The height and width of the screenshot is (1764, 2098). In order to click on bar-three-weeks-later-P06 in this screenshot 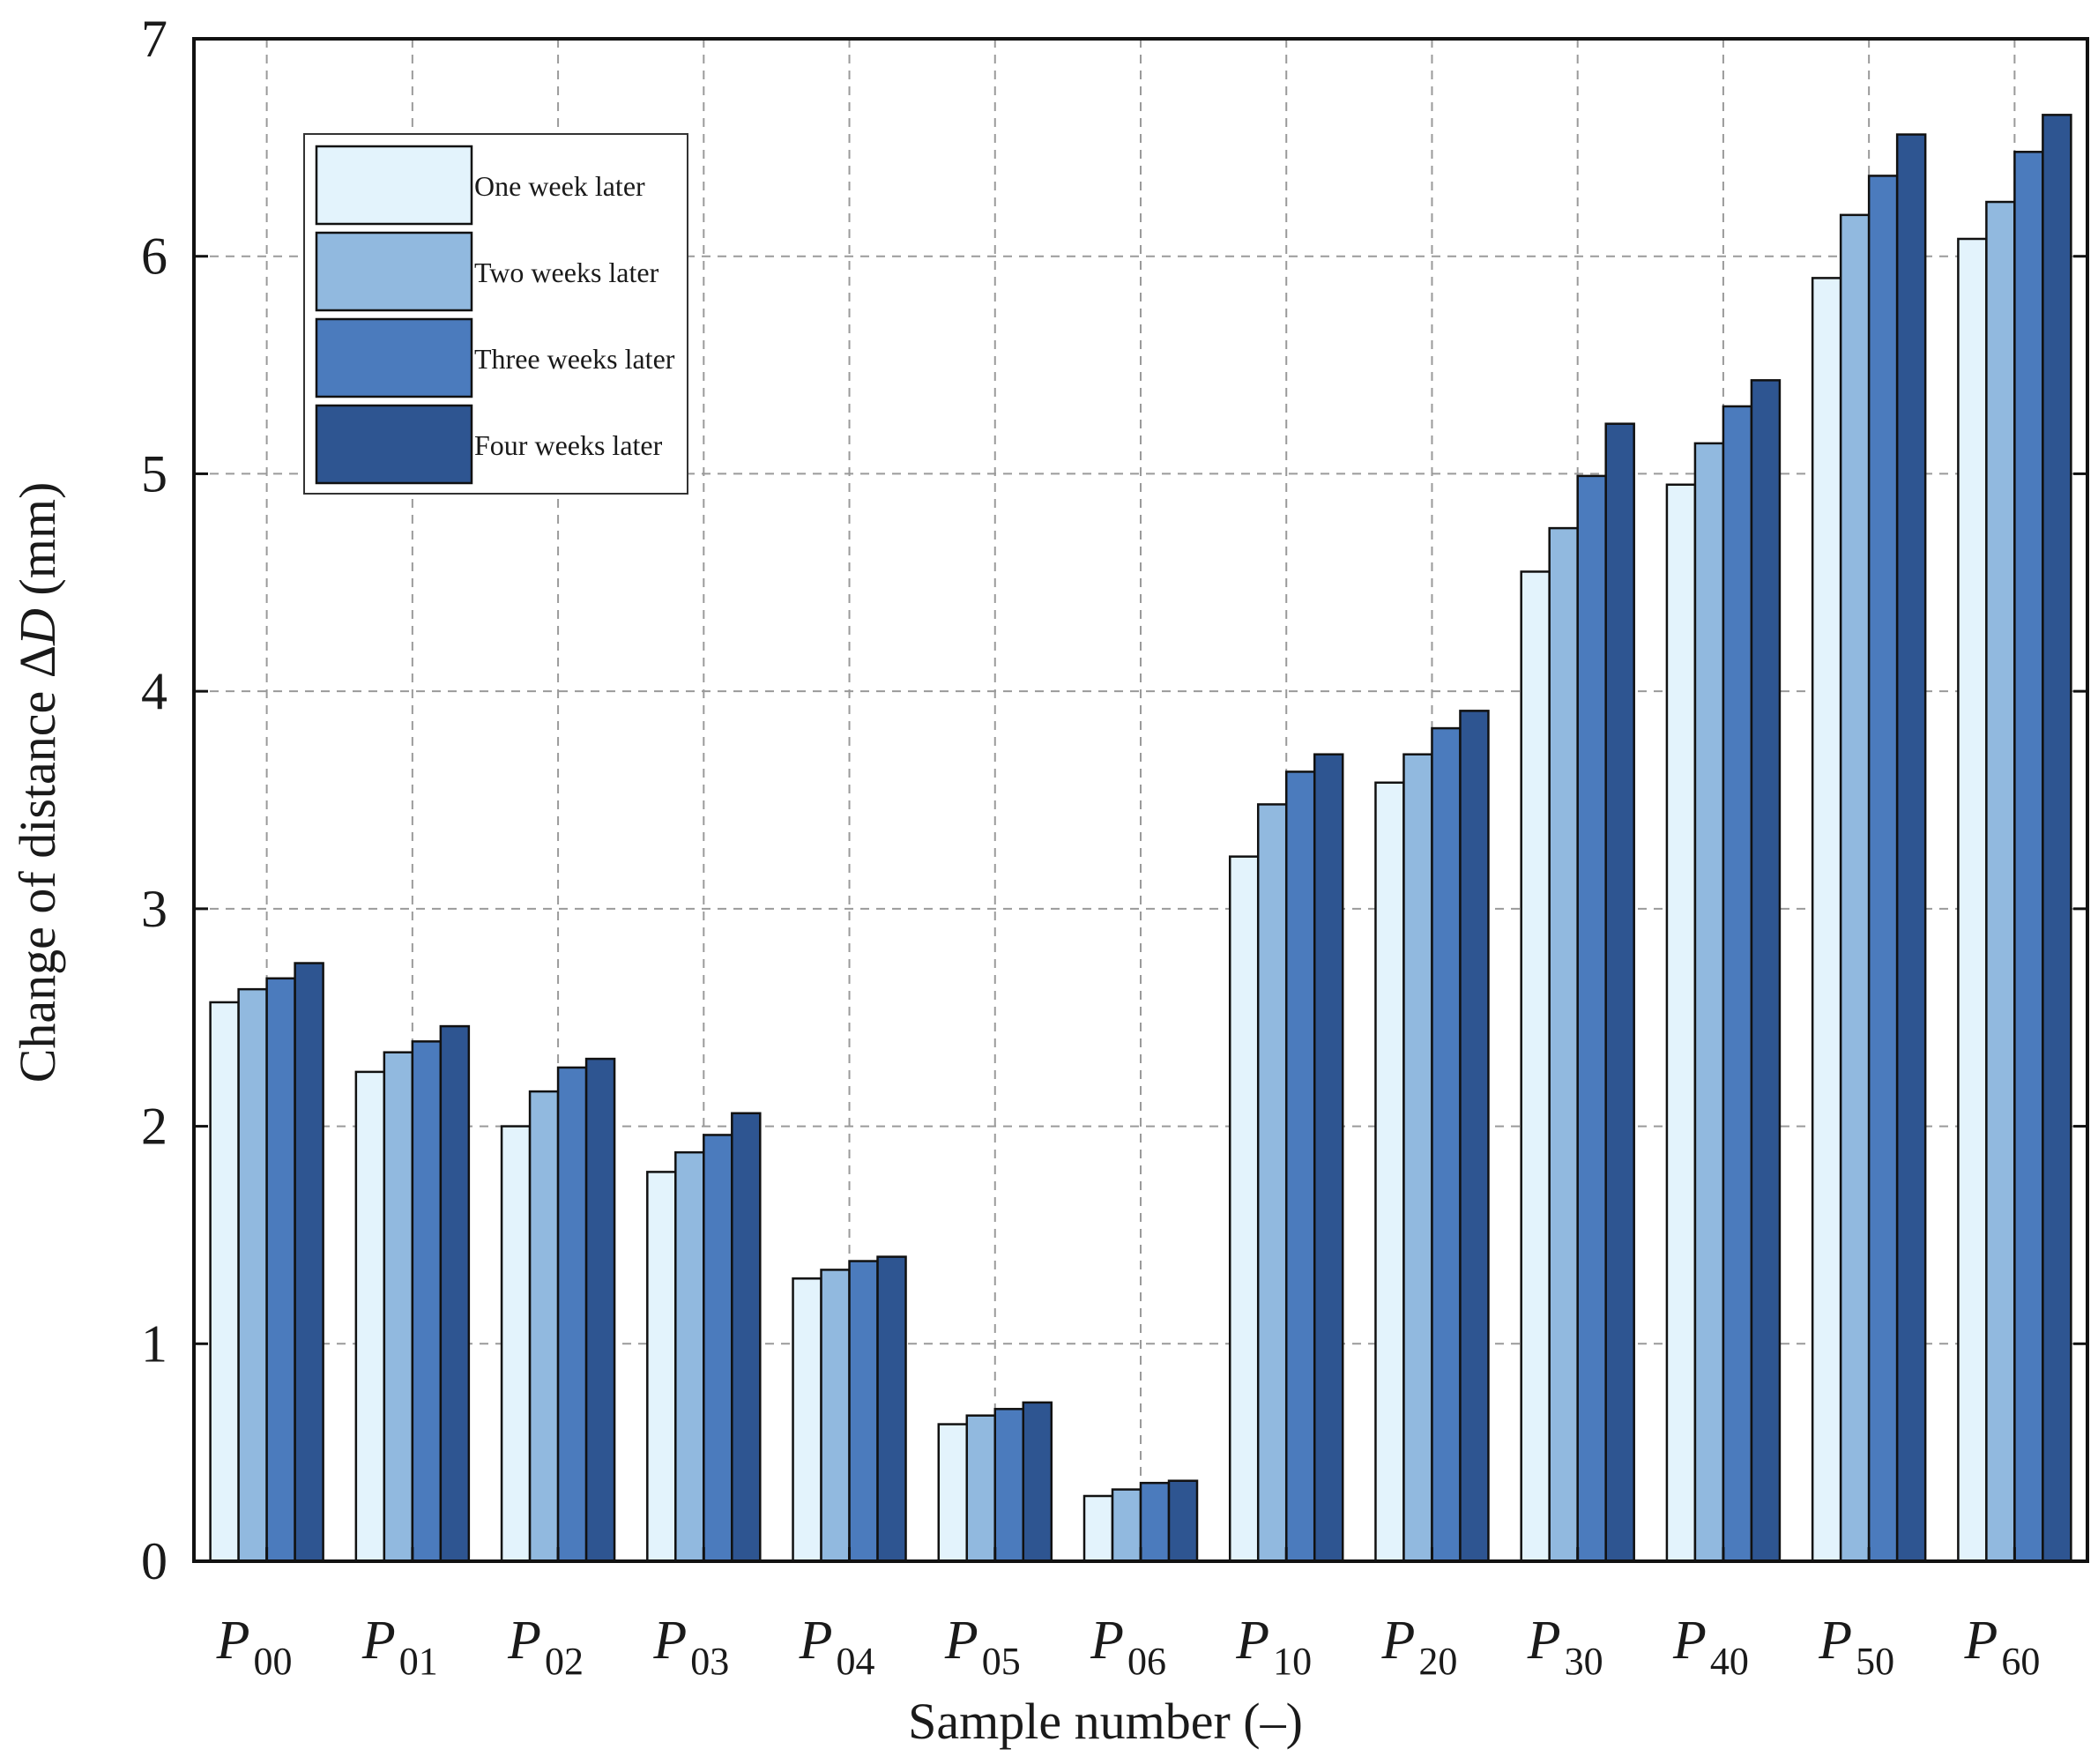, I will do `click(1155, 1522)`.